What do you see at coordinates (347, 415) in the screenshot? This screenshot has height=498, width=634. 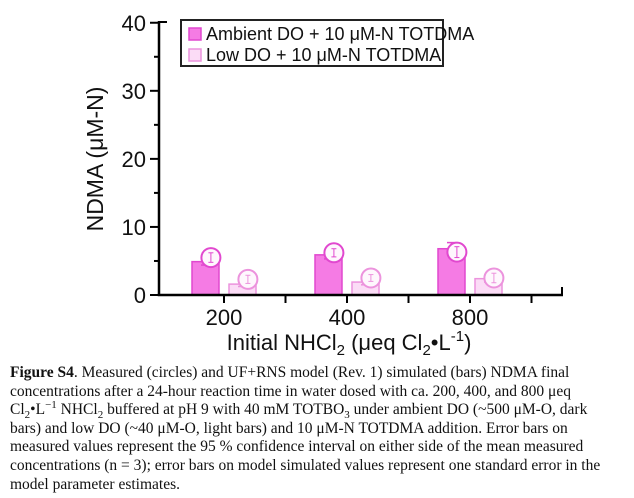 I see `caption-subscript: 3` at bounding box center [347, 415].